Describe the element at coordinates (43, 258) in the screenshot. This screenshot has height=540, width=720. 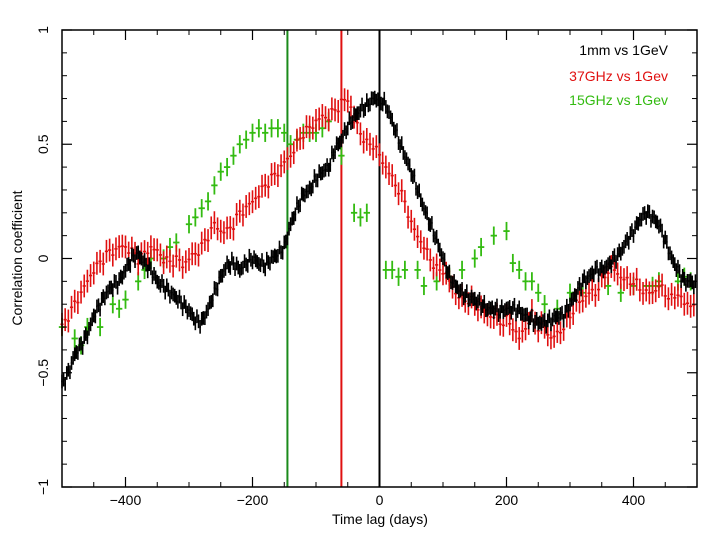
I see `y-tick-label: 0` at that location.